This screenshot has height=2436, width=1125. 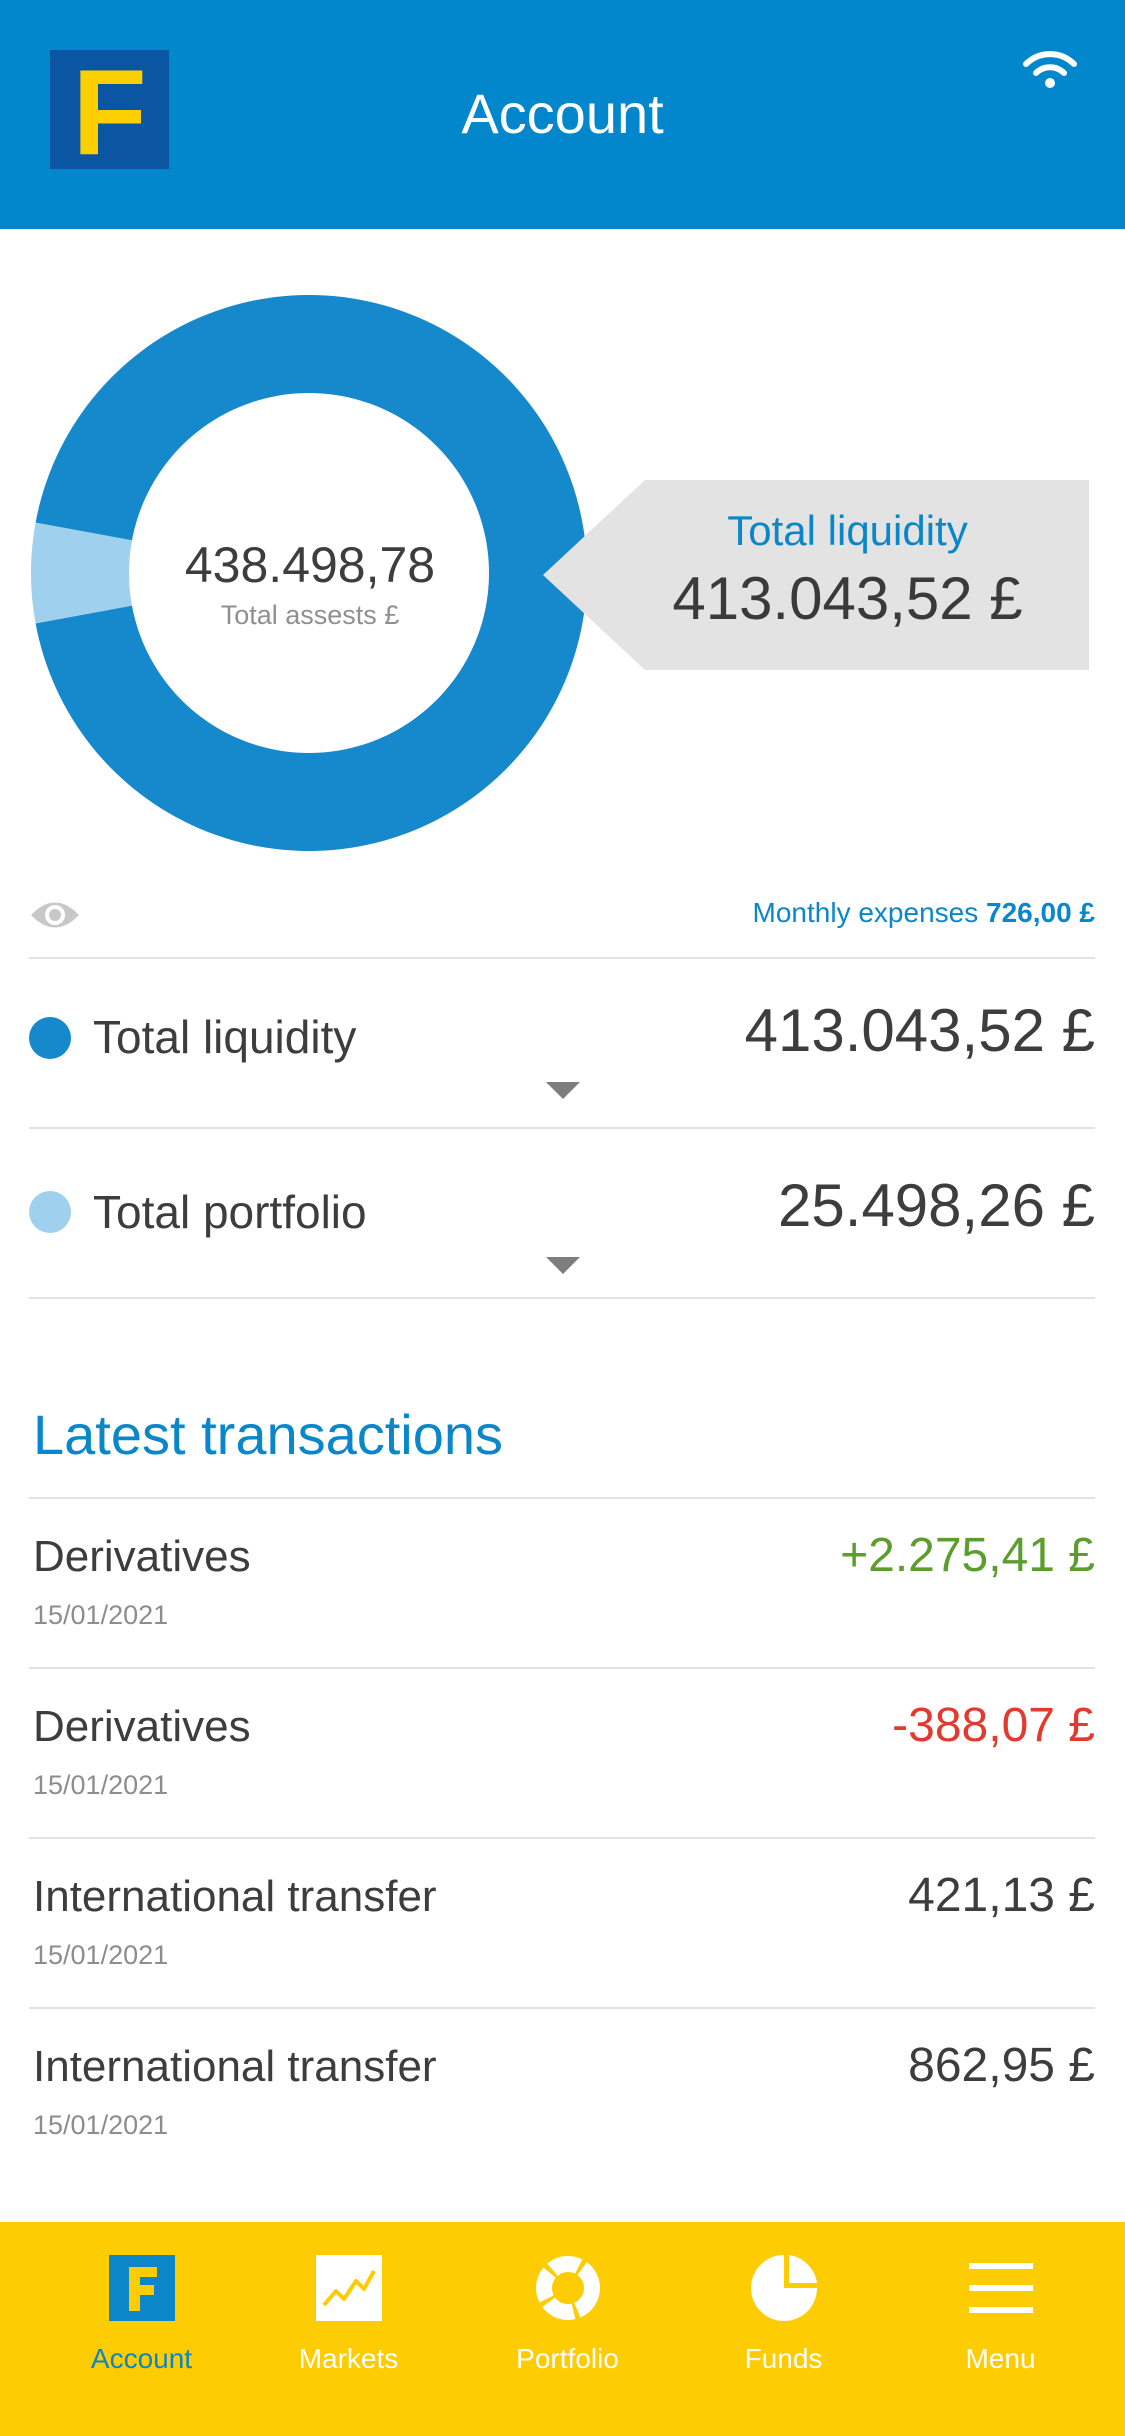 I want to click on monthly-expenses: Monthly expenses 726,00 £, so click(x=924, y=913).